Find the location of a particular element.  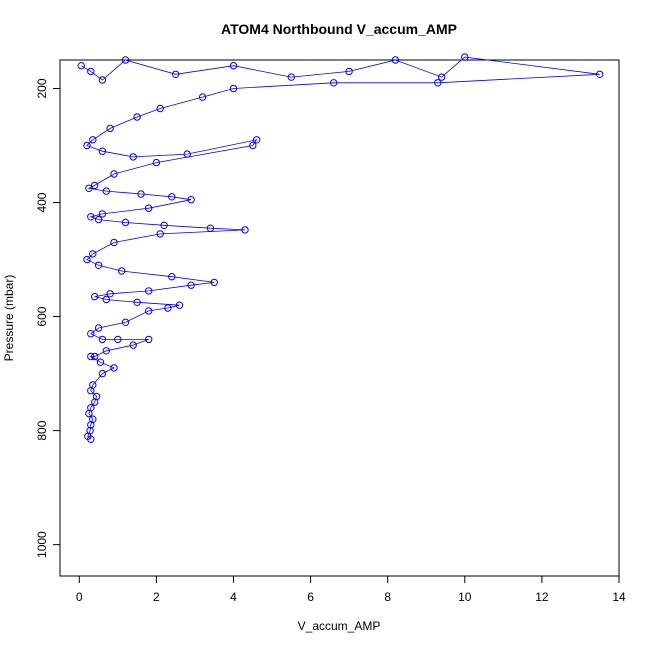

x-axis-label: V_accum_AMP is located at coordinates (339, 626).